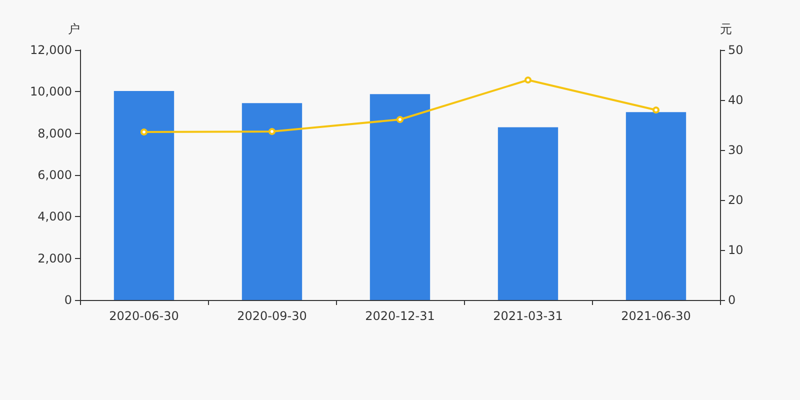 The height and width of the screenshot is (400, 800). What do you see at coordinates (74, 29) in the screenshot?
I see `y-axis-title: 户` at bounding box center [74, 29].